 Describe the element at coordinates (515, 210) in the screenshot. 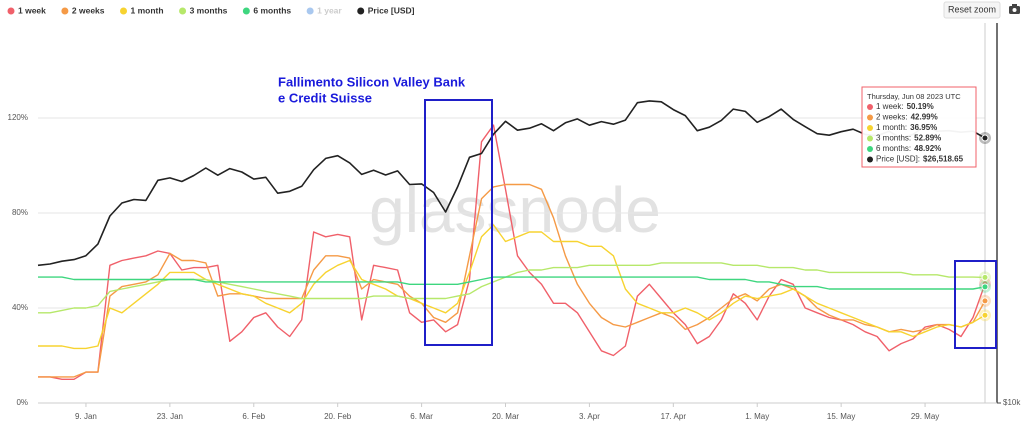

I see `watermark: glassnode` at that location.